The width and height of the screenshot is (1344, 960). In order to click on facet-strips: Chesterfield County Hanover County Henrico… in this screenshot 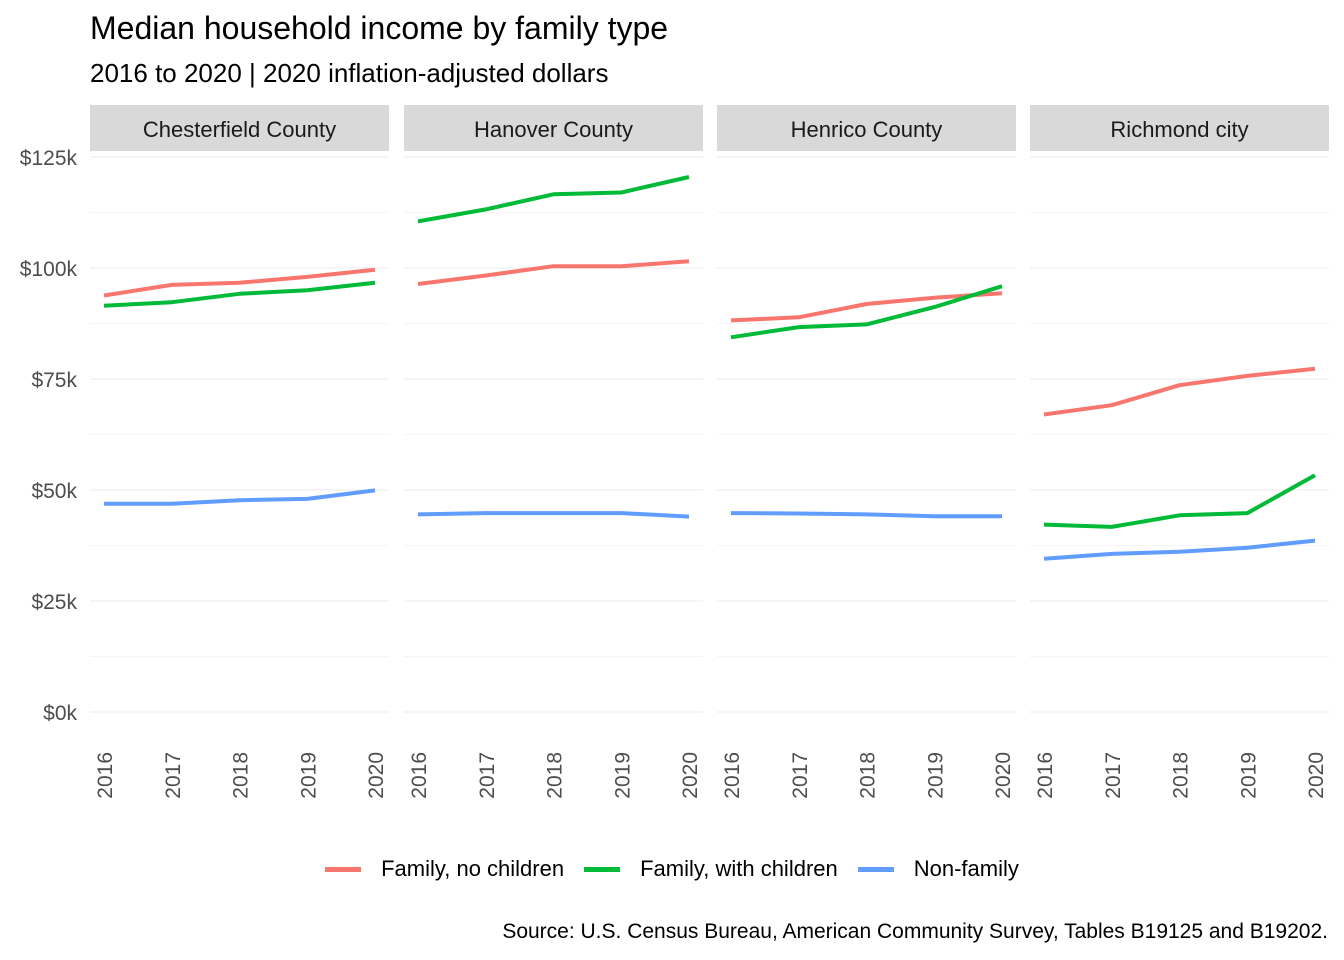, I will do `click(709, 128)`.